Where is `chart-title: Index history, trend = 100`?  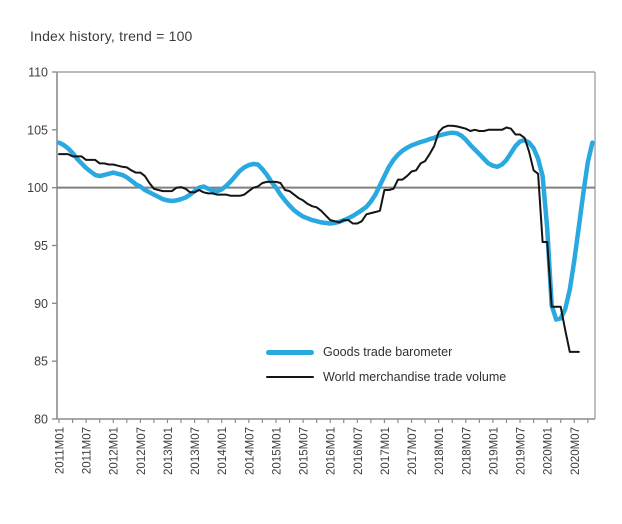
chart-title: Index history, trend = 100 is located at coordinates (111, 36).